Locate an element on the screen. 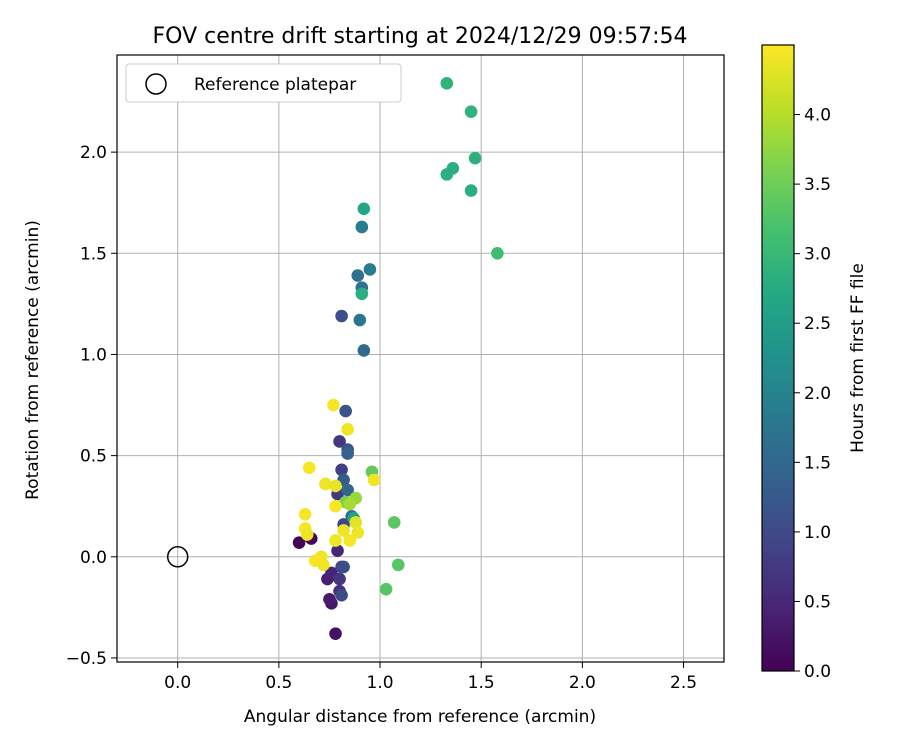  x-tick-label: 1.0 is located at coordinates (380, 683).